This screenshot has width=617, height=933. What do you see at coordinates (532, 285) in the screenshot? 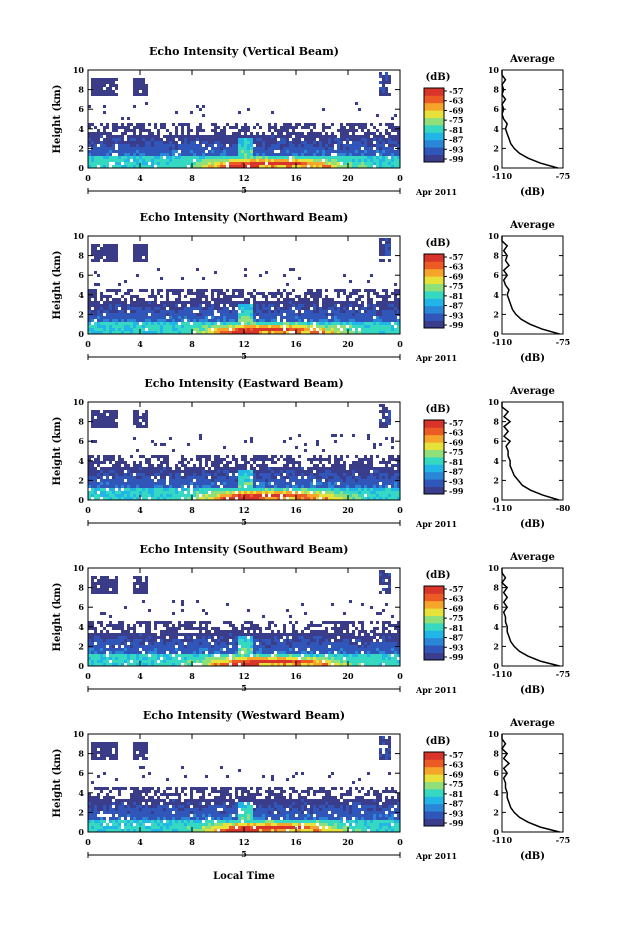
I see `average-frame` at bounding box center [532, 285].